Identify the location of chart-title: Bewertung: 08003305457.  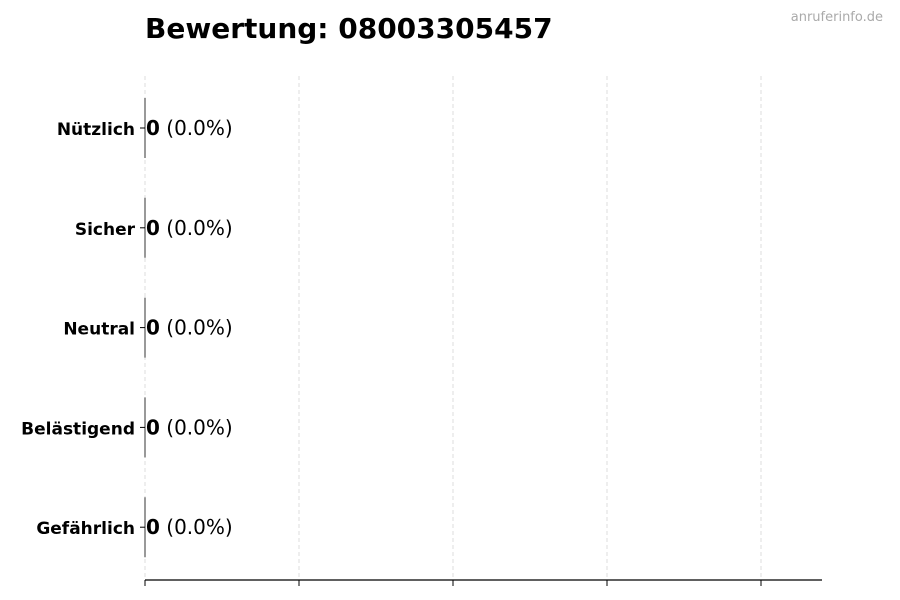
(349, 28).